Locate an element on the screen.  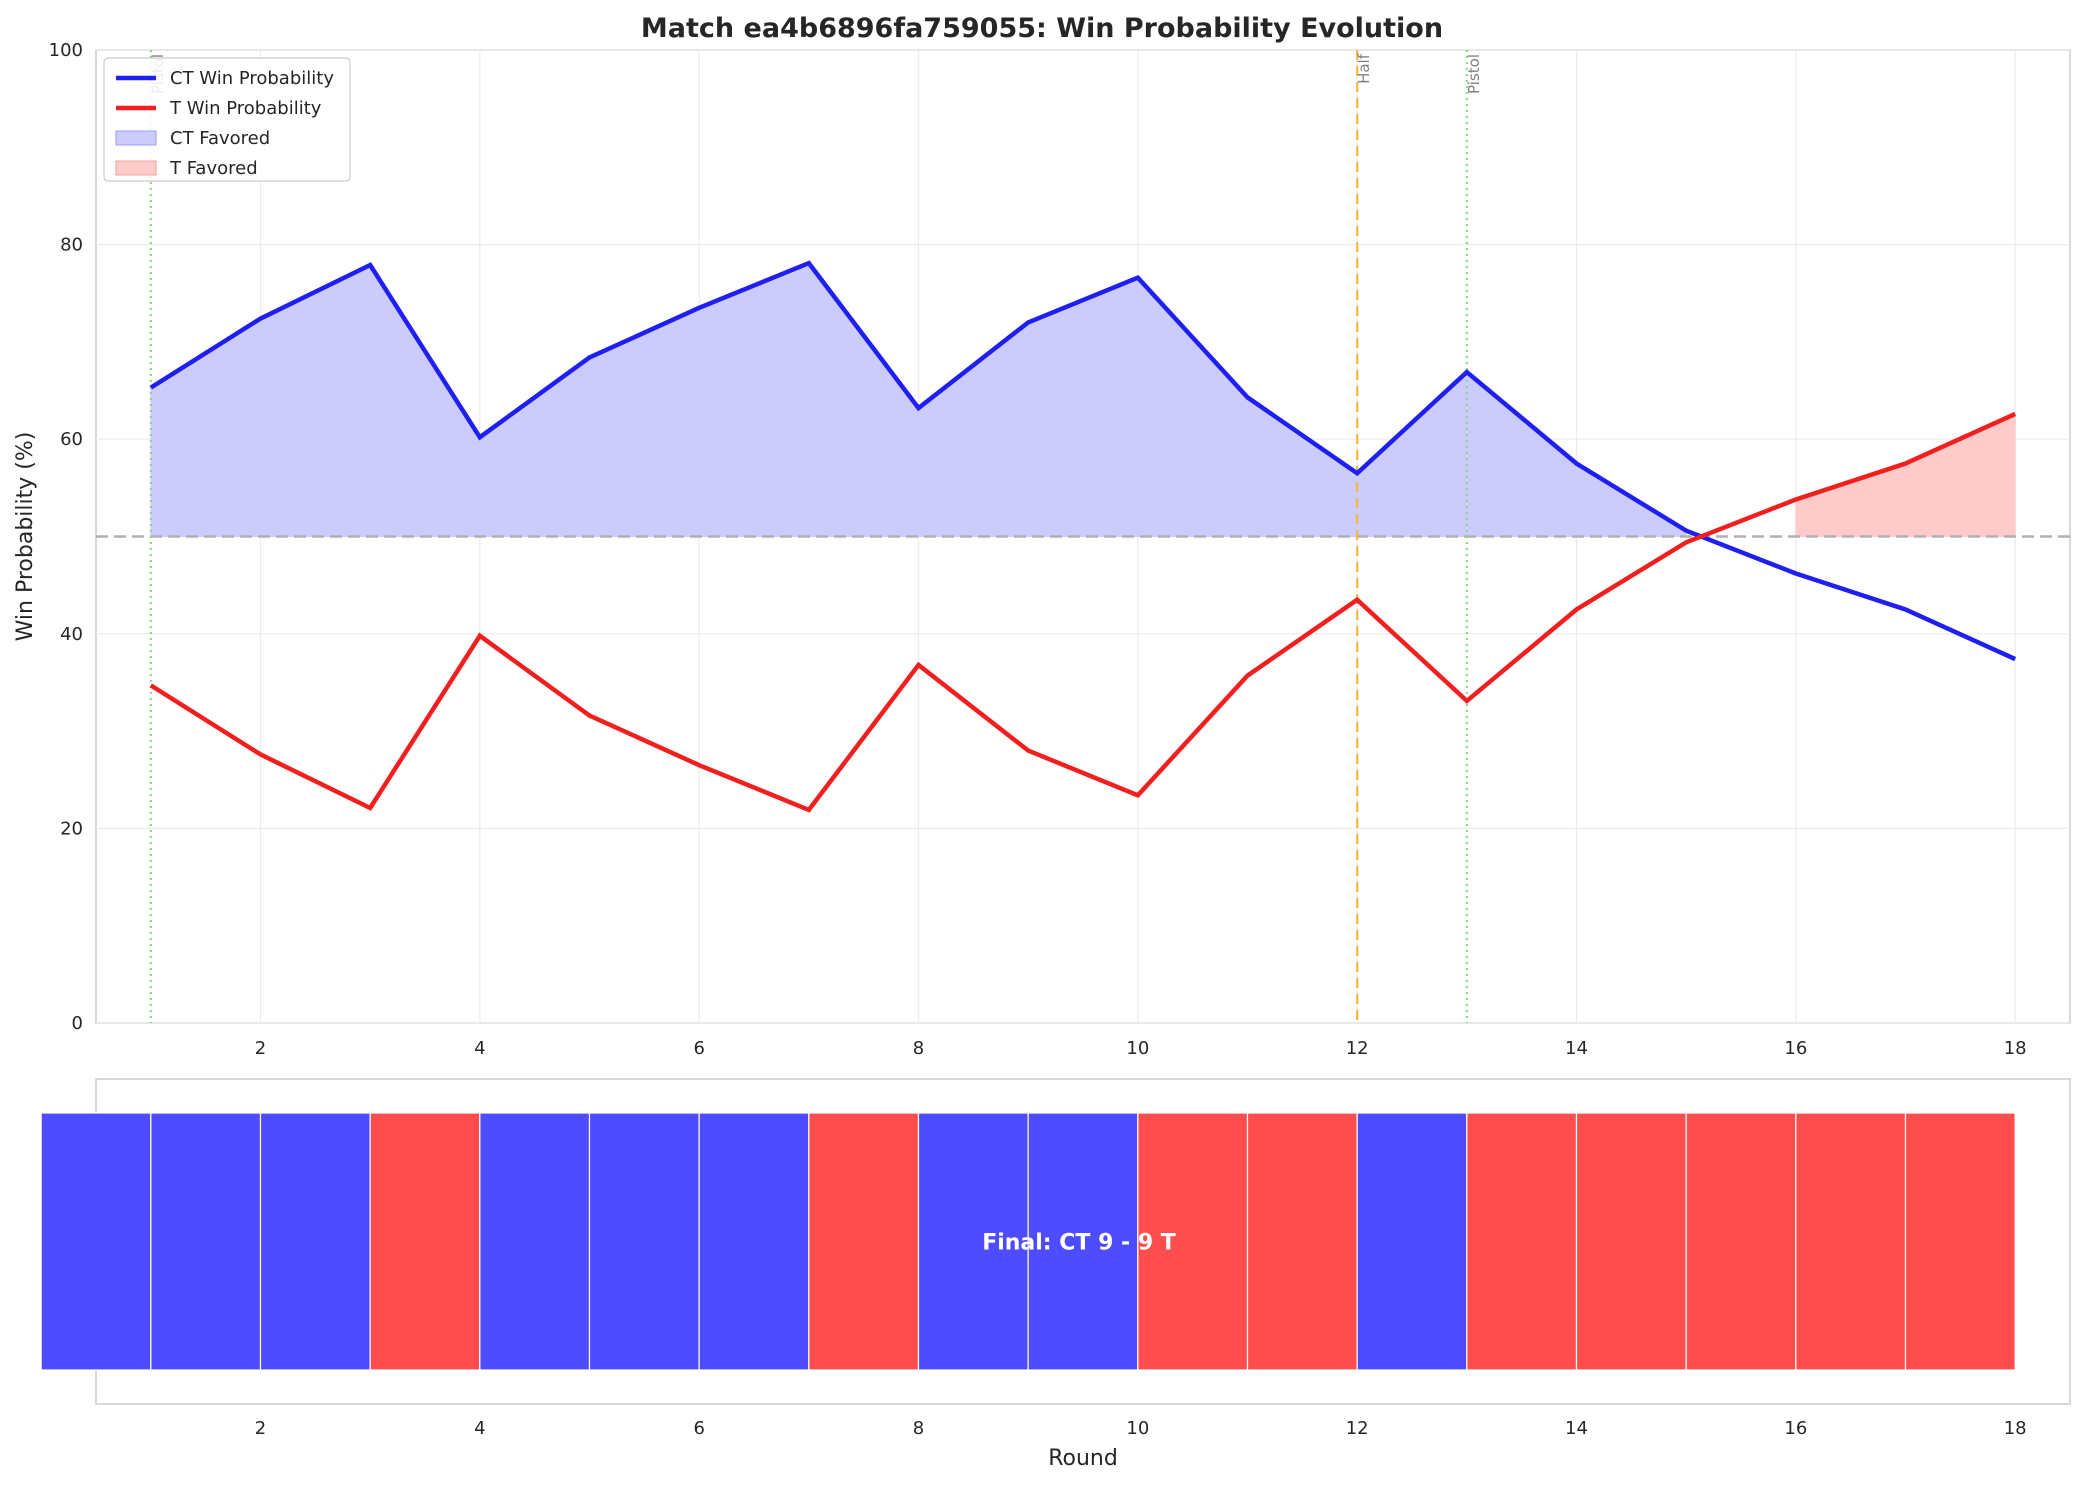
round-bar-11-t is located at coordinates (1193, 1241).